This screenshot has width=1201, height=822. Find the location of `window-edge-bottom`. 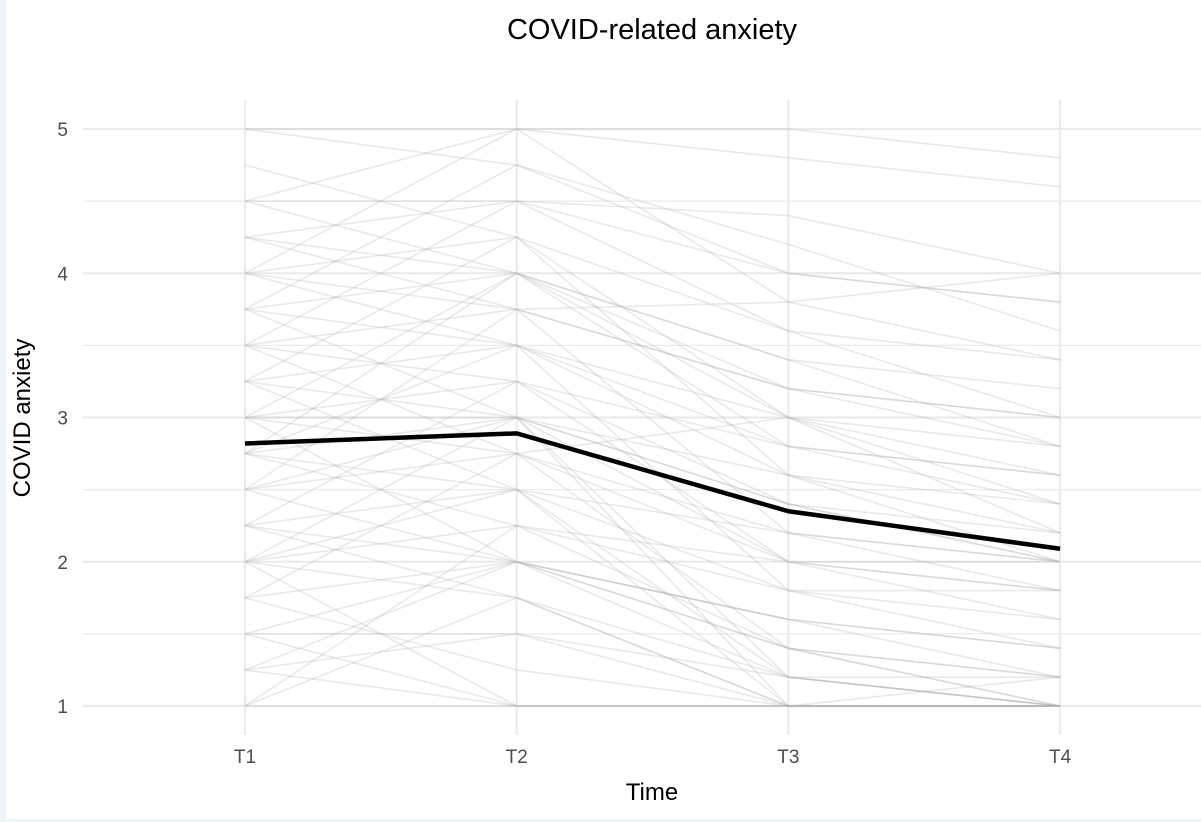

window-edge-bottom is located at coordinates (600, 820).